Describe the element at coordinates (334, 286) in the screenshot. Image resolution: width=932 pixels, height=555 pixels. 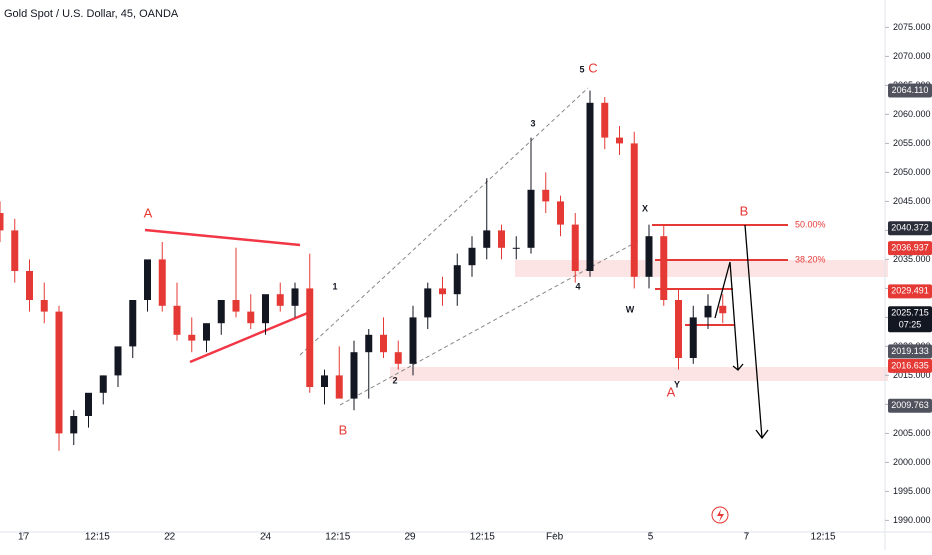
I see `wave-label: 1` at that location.